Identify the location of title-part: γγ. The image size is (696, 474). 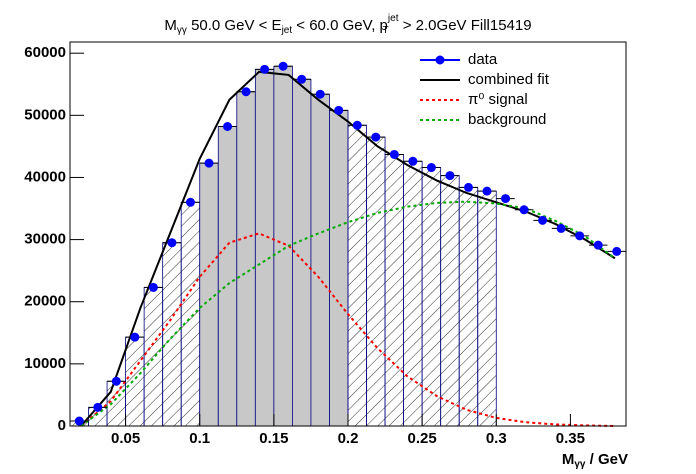
(182, 30).